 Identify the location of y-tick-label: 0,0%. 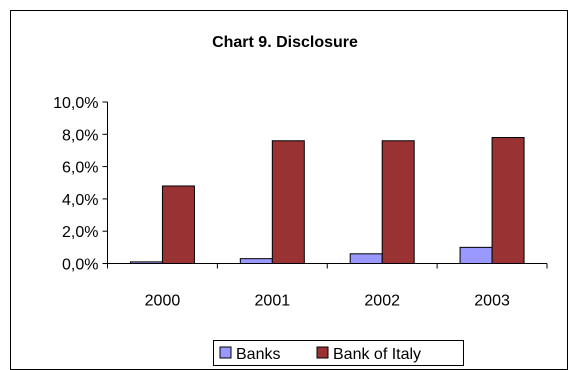
(80, 265).